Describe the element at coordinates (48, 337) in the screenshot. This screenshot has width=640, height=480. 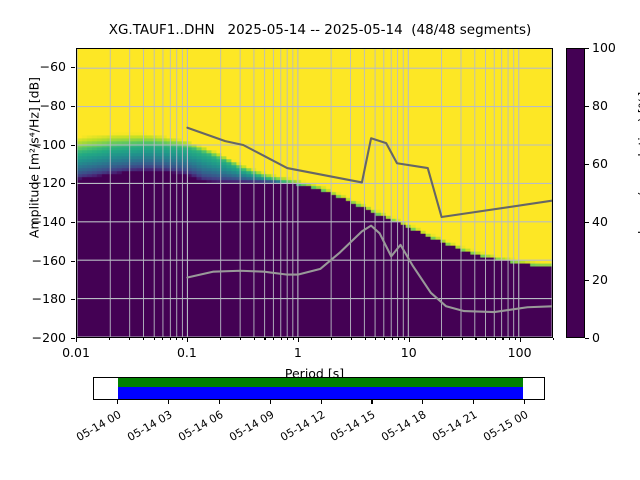
I see `y-tick-label: −200` at that location.